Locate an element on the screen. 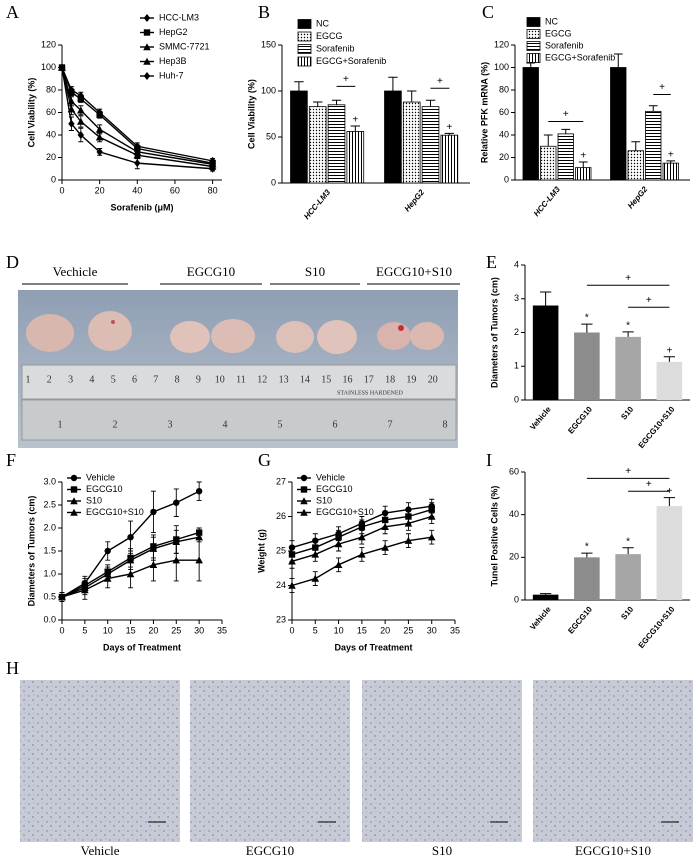  legend-swatch is located at coordinates (304, 36).